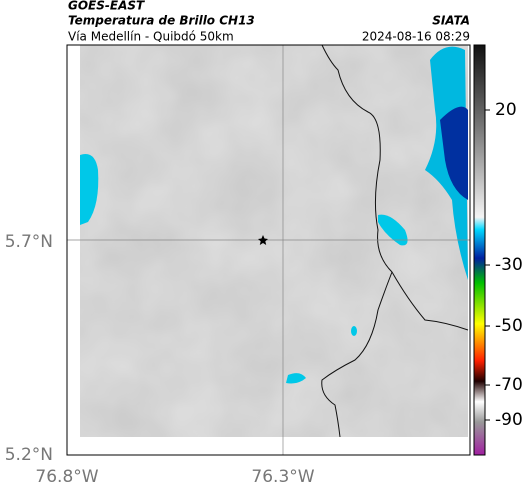  I want to click on colorbar-tick-label: -50, so click(509, 326).